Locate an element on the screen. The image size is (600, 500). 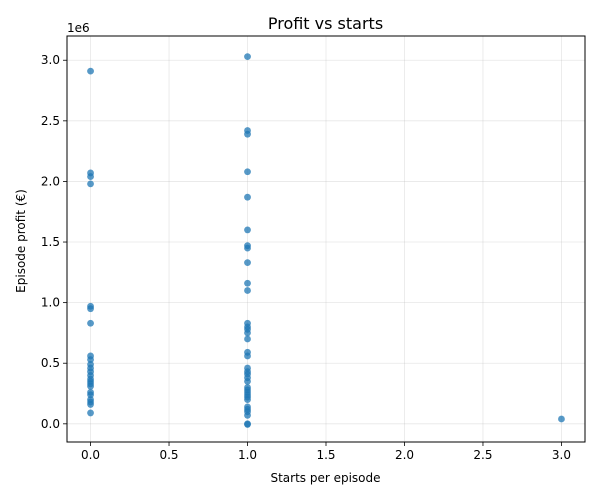
x-tick-label: 2.5 is located at coordinates (482, 455).